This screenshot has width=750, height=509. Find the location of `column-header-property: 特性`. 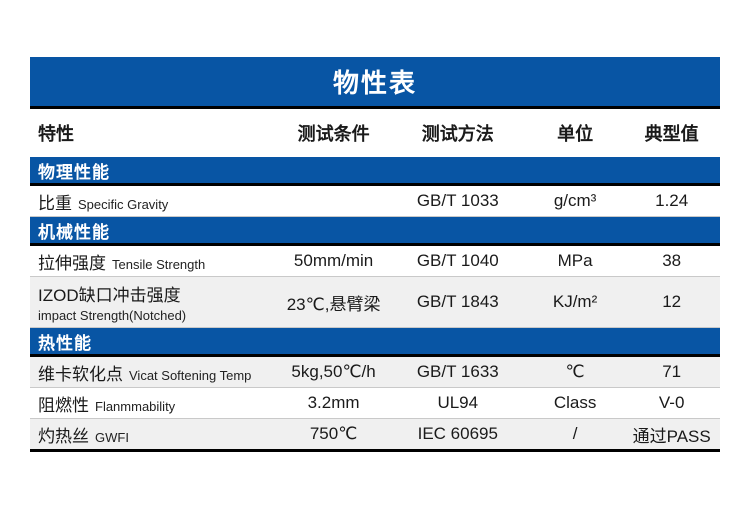

column-header-property: 特性 is located at coordinates (56, 134).